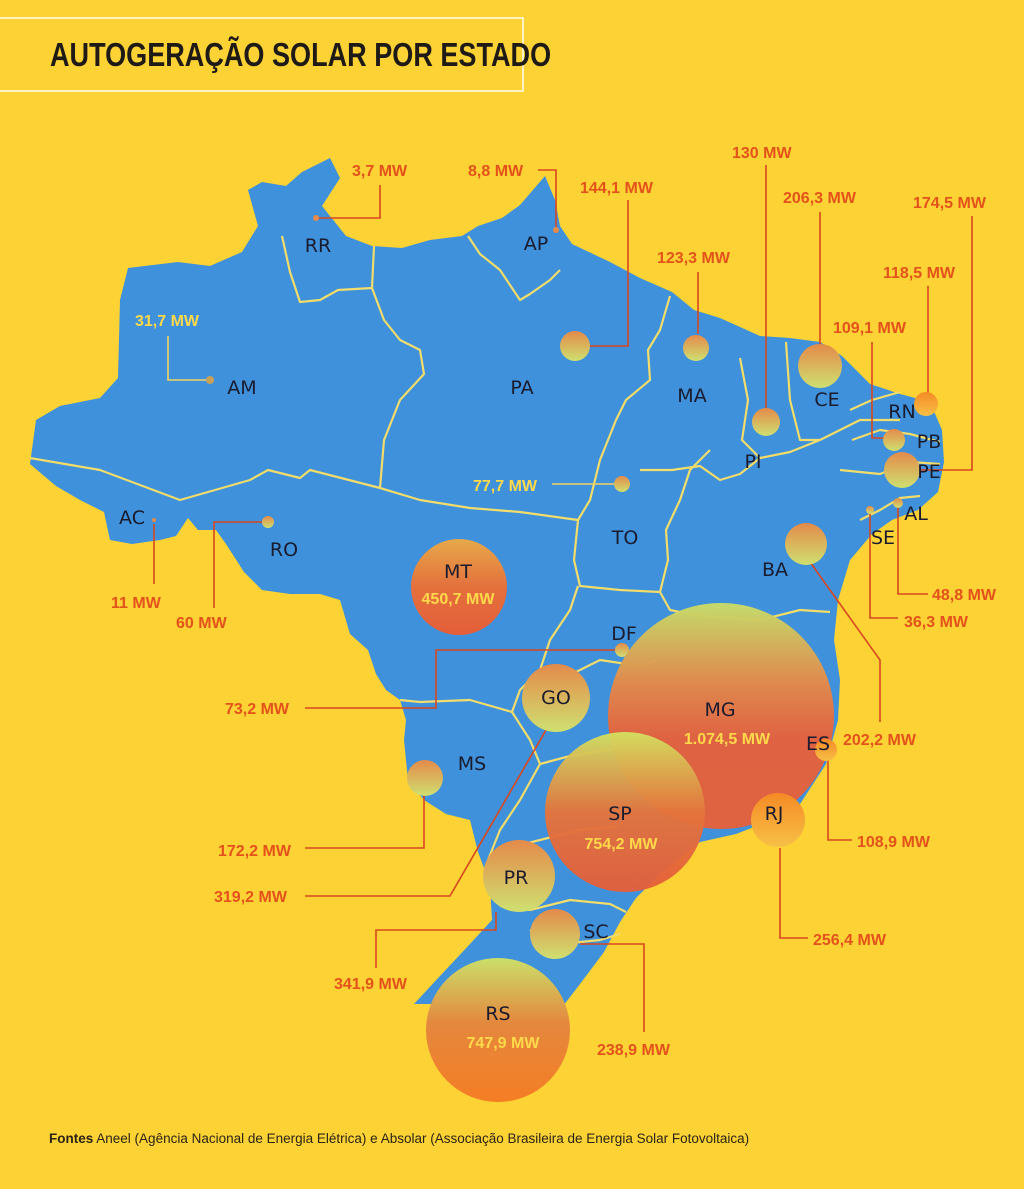 This screenshot has width=1024, height=1189. Describe the element at coordinates (318, 246) in the screenshot. I see `label-rr: RR` at that location.